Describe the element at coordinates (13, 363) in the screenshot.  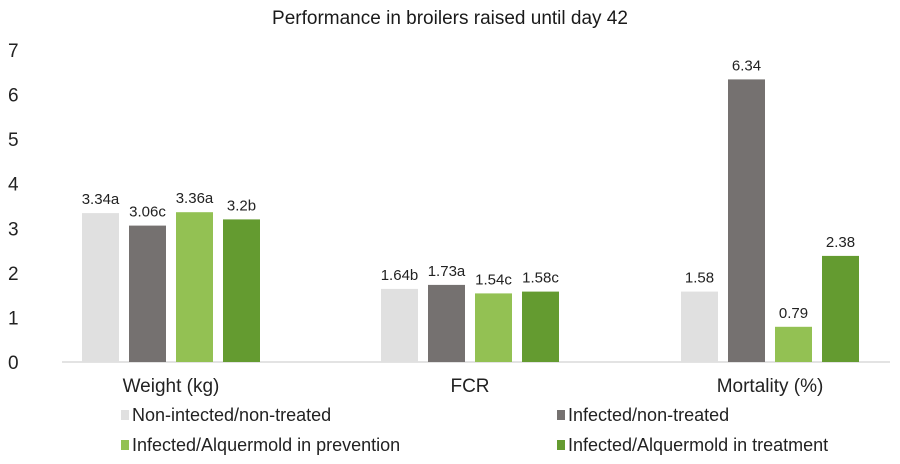
I see `y-tick-label: 0` at that location.